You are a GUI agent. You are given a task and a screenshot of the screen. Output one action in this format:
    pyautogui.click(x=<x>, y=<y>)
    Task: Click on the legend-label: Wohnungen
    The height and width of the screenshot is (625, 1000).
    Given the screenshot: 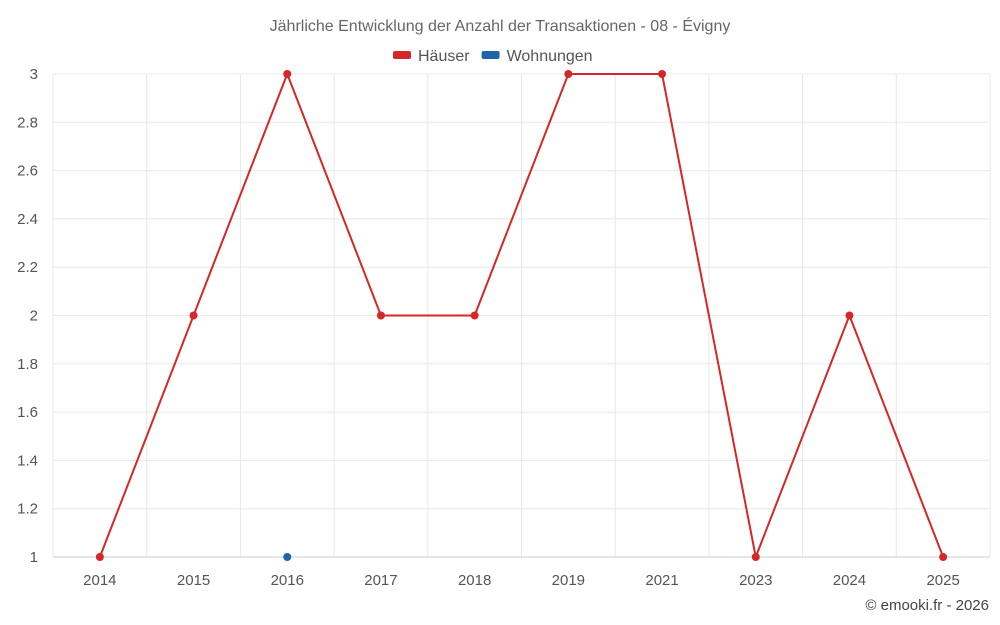 What is the action you would take?
    pyautogui.click(x=550, y=56)
    